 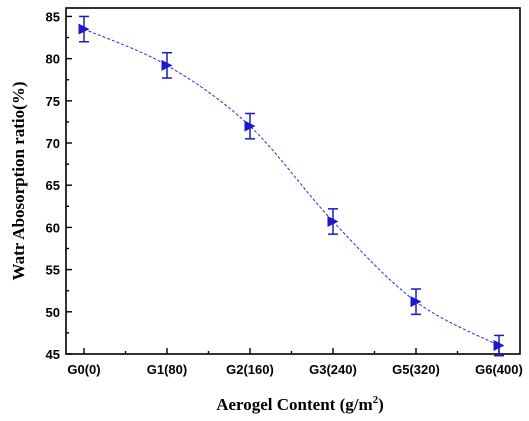 What do you see at coordinates (53, 354) in the screenshot?
I see `y-tick-label: 45` at bounding box center [53, 354].